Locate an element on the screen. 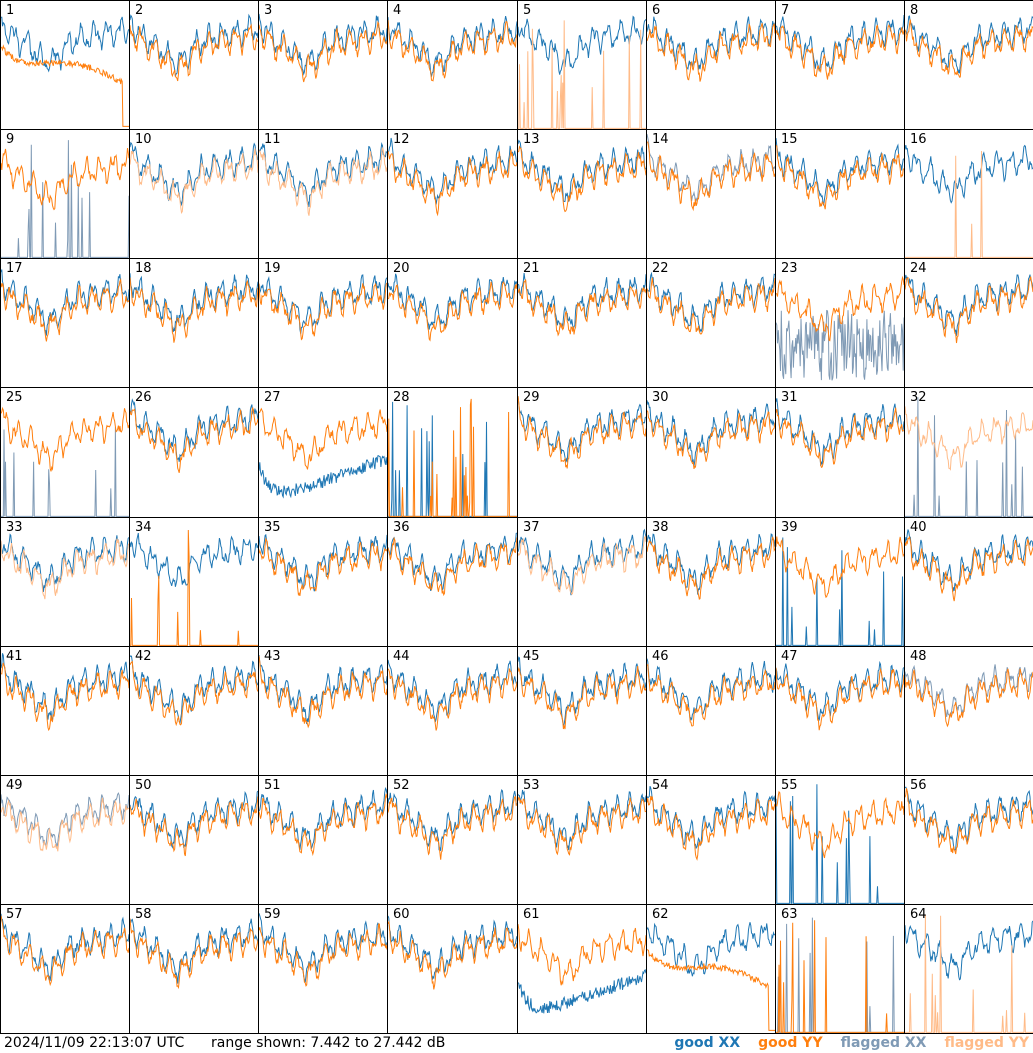  panel-label: 37 is located at coordinates (531, 527).